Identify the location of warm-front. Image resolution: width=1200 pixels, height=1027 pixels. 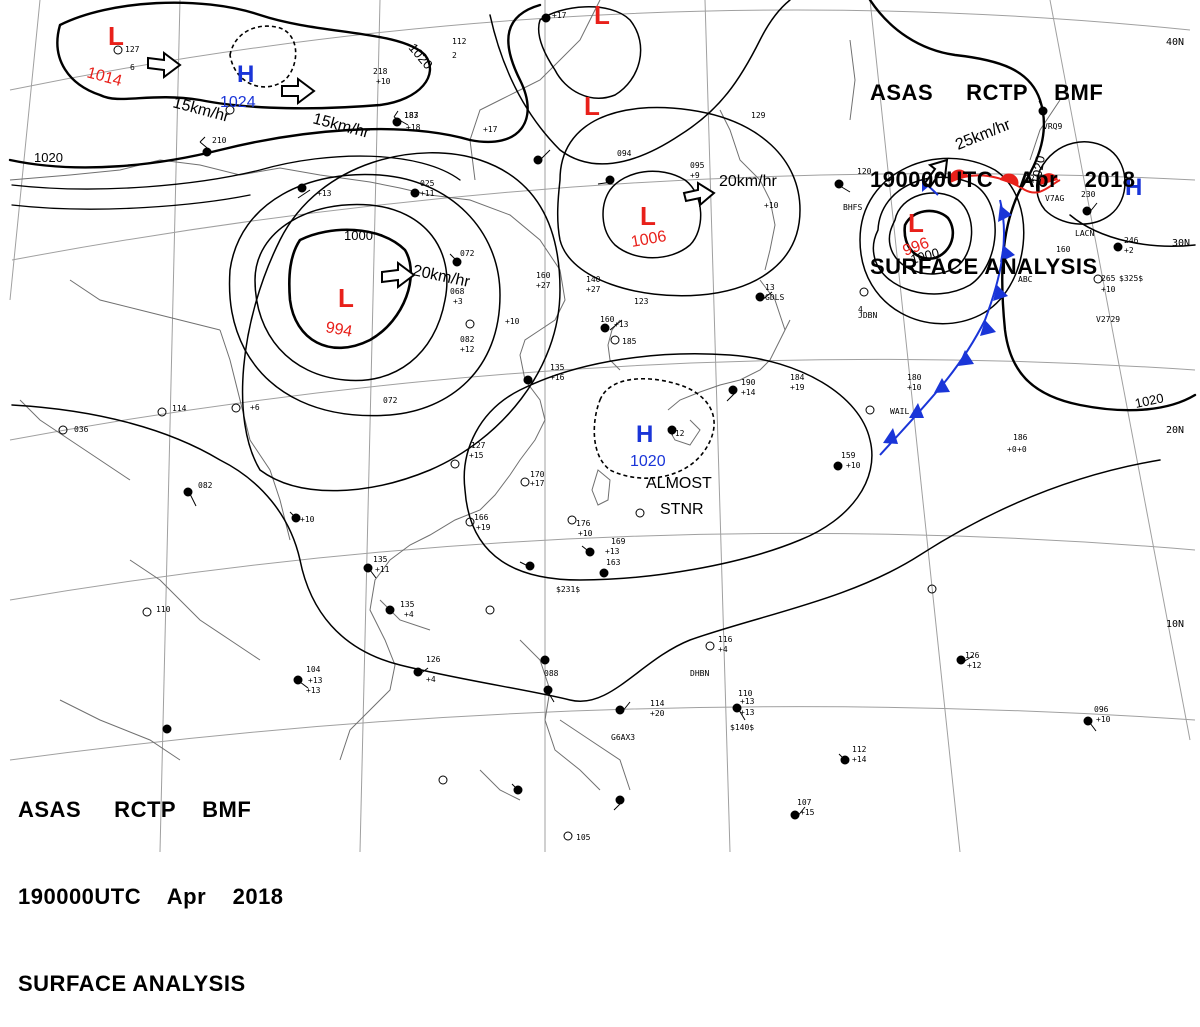
(1005, 181).